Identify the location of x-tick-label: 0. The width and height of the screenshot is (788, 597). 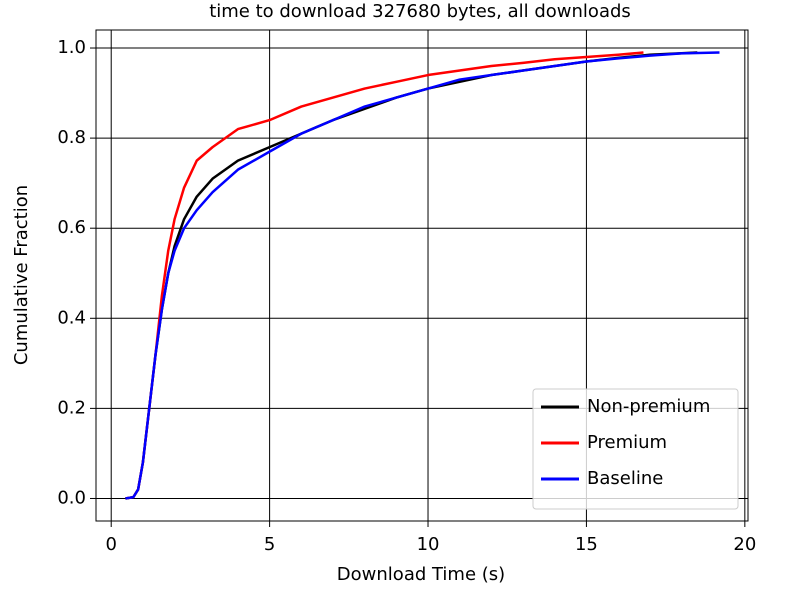
(110, 544).